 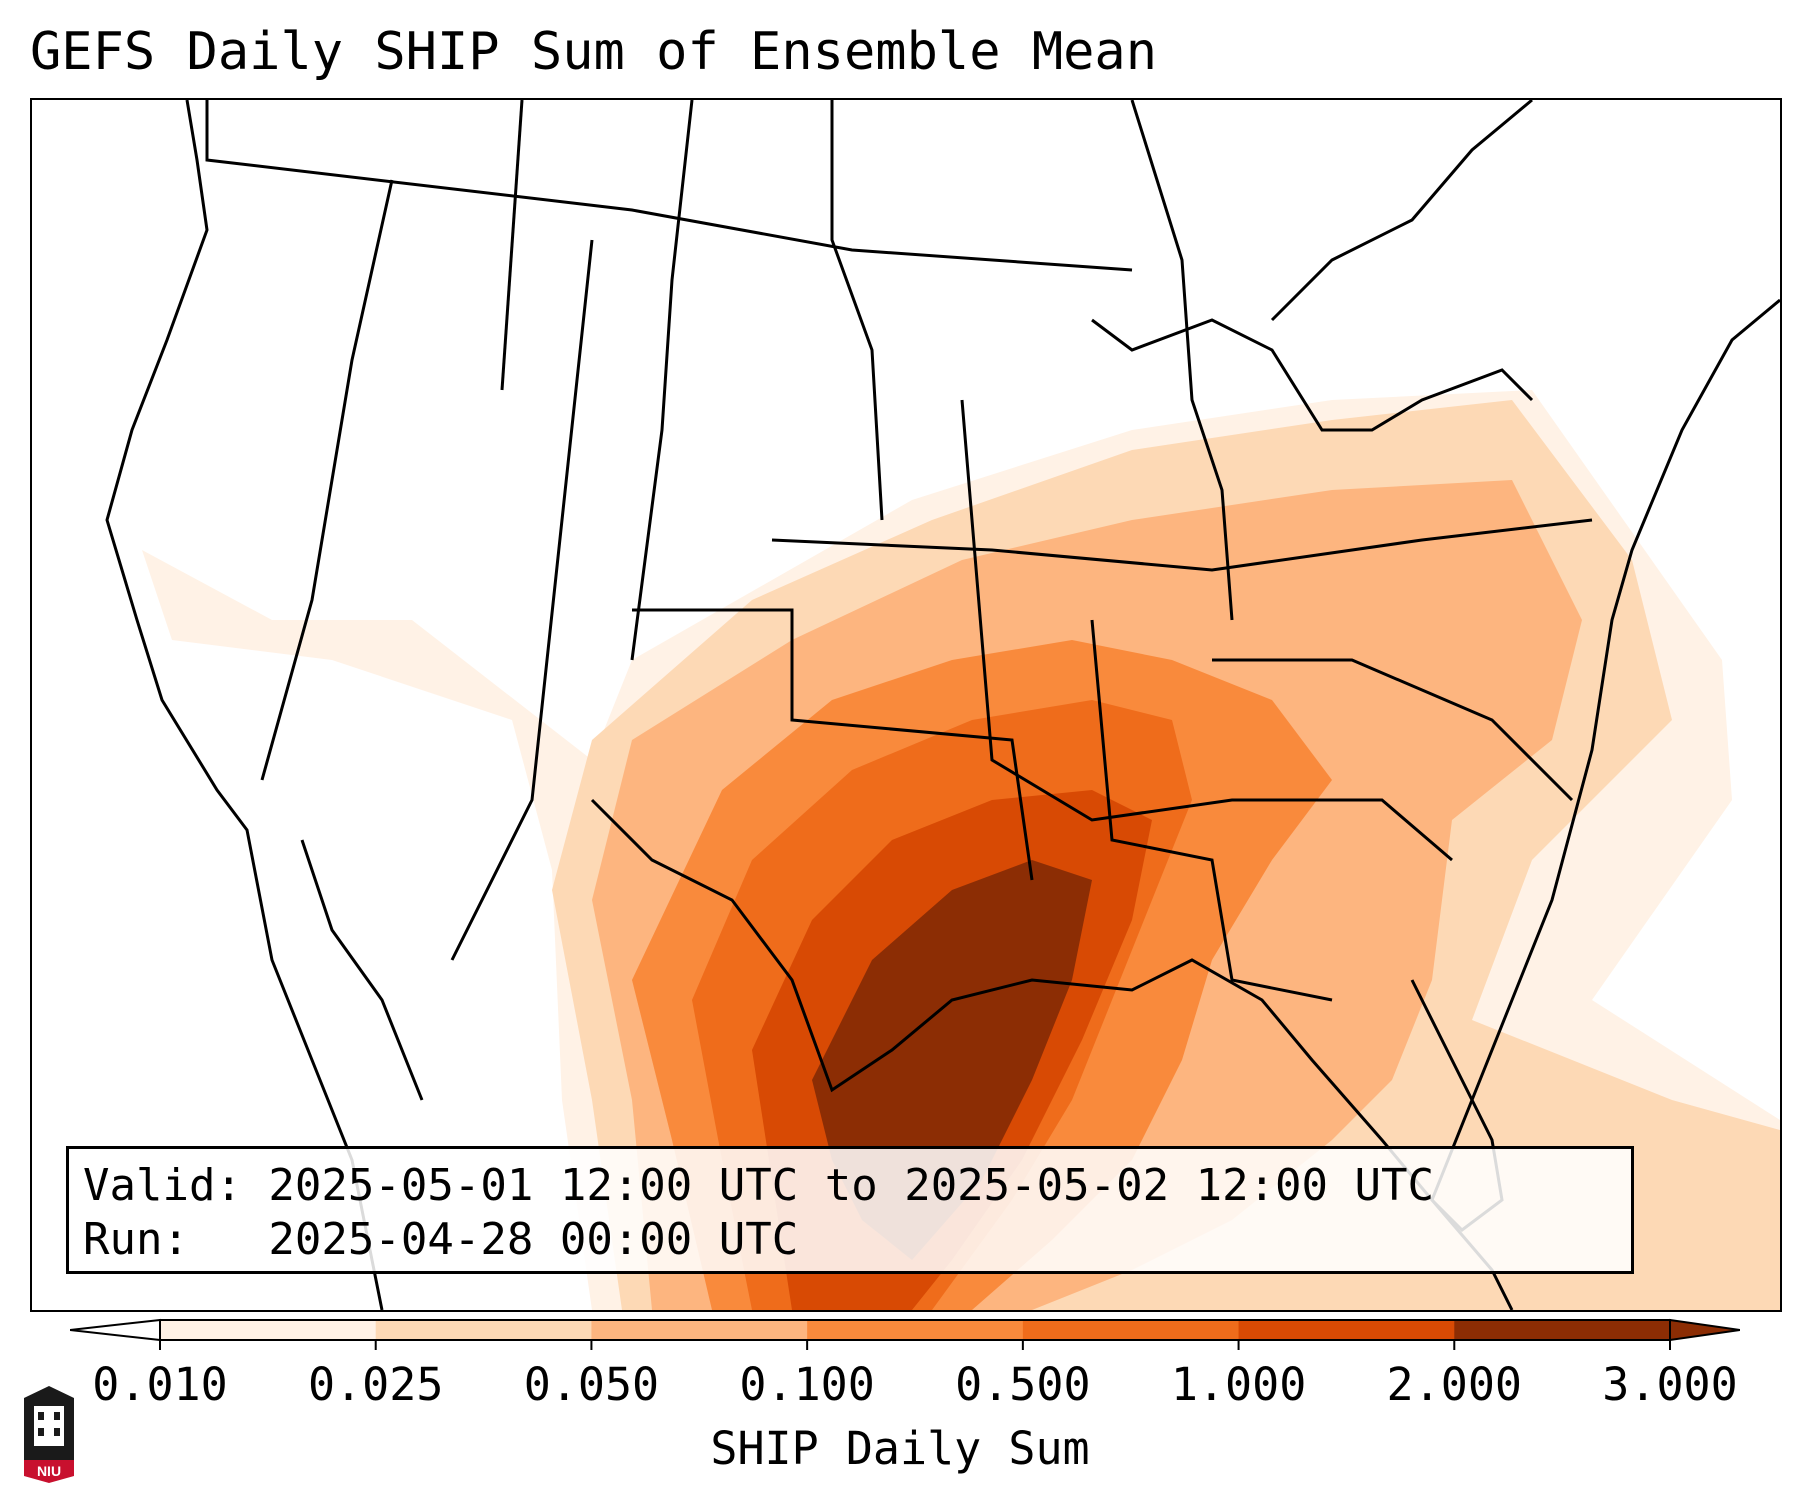 What do you see at coordinates (244, 705) in the screenshot?
I see `west-coast-line` at bounding box center [244, 705].